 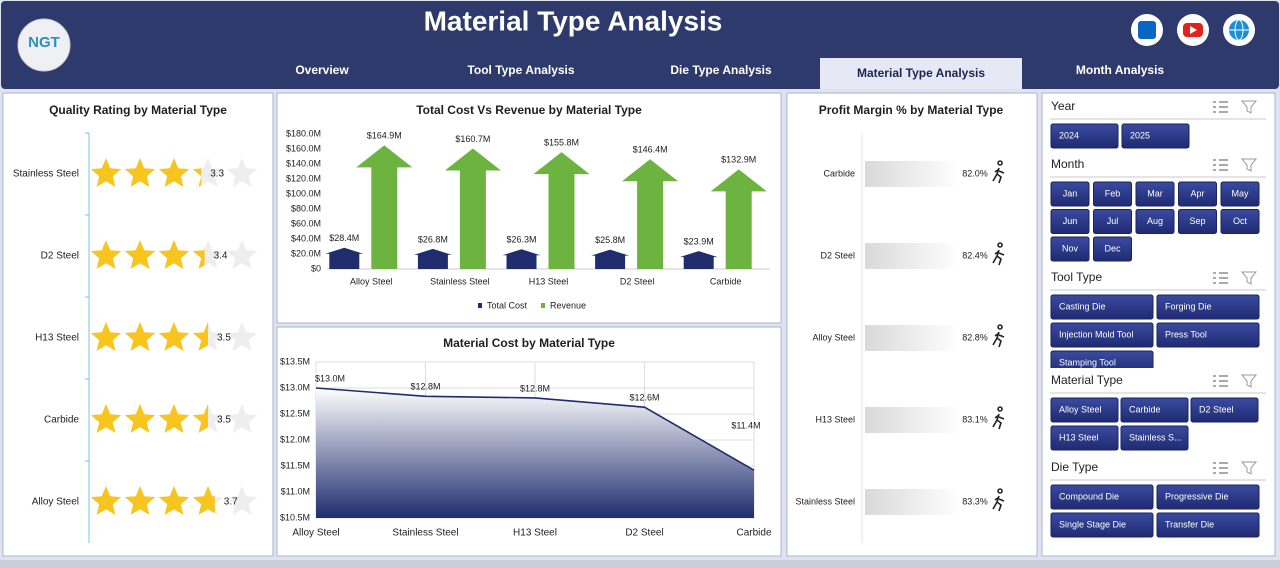 I want to click on footer-strip, so click(x=640, y=564).